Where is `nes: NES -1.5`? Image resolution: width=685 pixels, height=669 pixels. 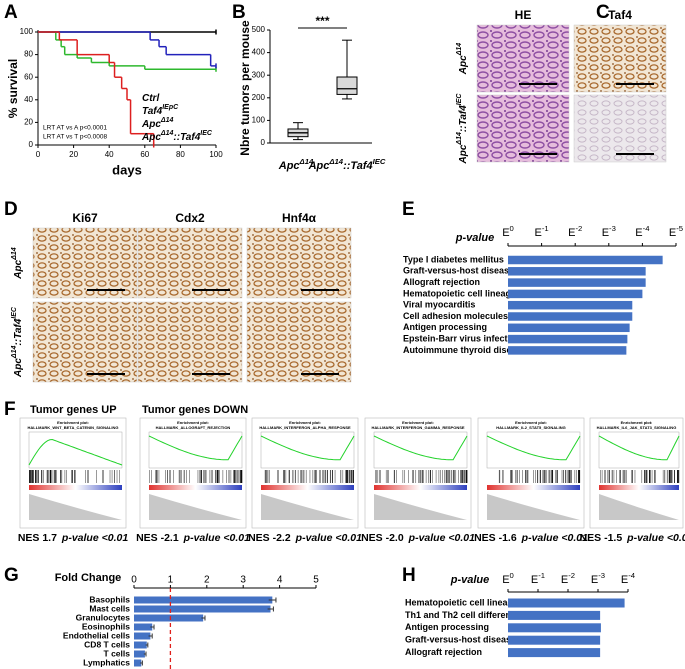
nes: NES -1.5 is located at coordinates (601, 538).